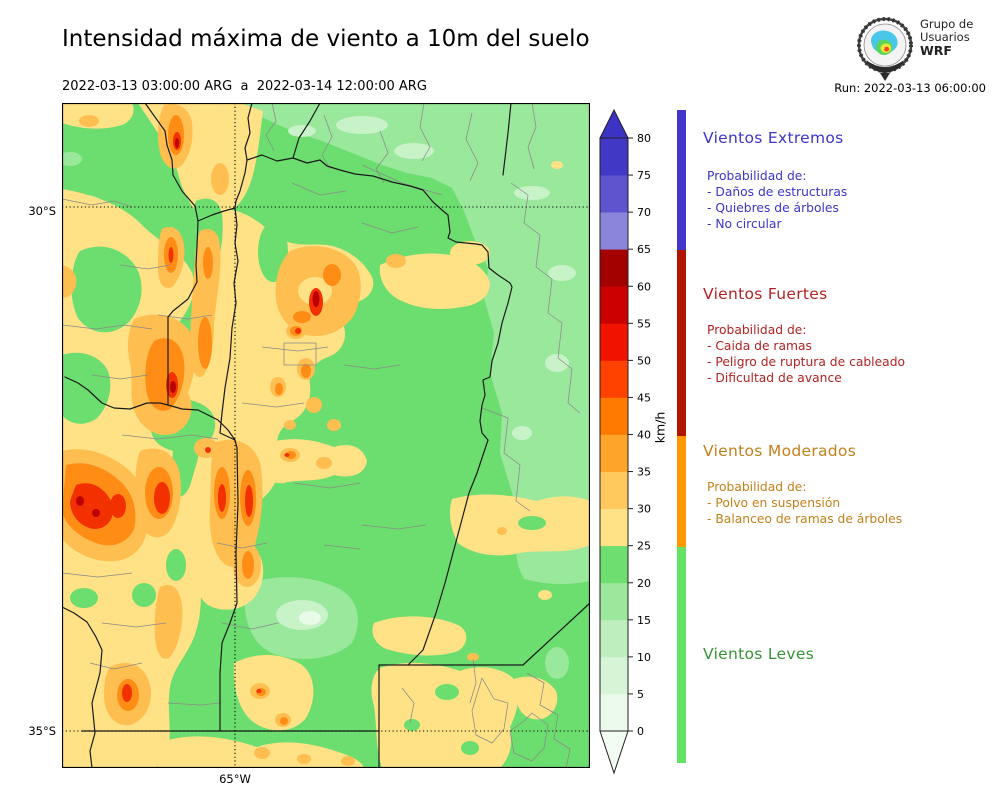 The width and height of the screenshot is (1000, 800). Describe the element at coordinates (660, 427) in the screenshot. I see `colorbar-unit-label: km/h` at that location.